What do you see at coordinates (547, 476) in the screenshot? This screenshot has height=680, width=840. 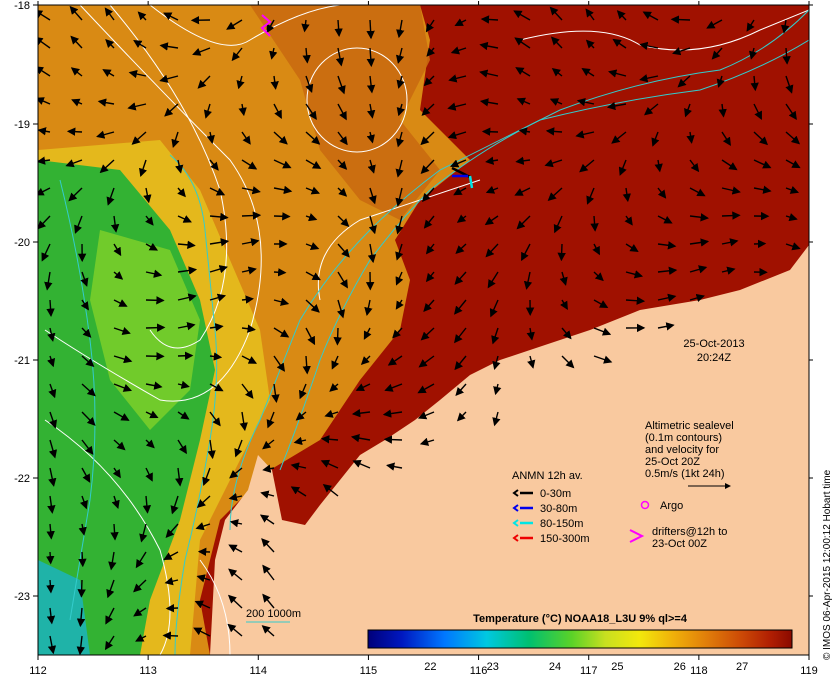 I see `anmn-legend-title: ANMN 12h av.` at bounding box center [547, 476].